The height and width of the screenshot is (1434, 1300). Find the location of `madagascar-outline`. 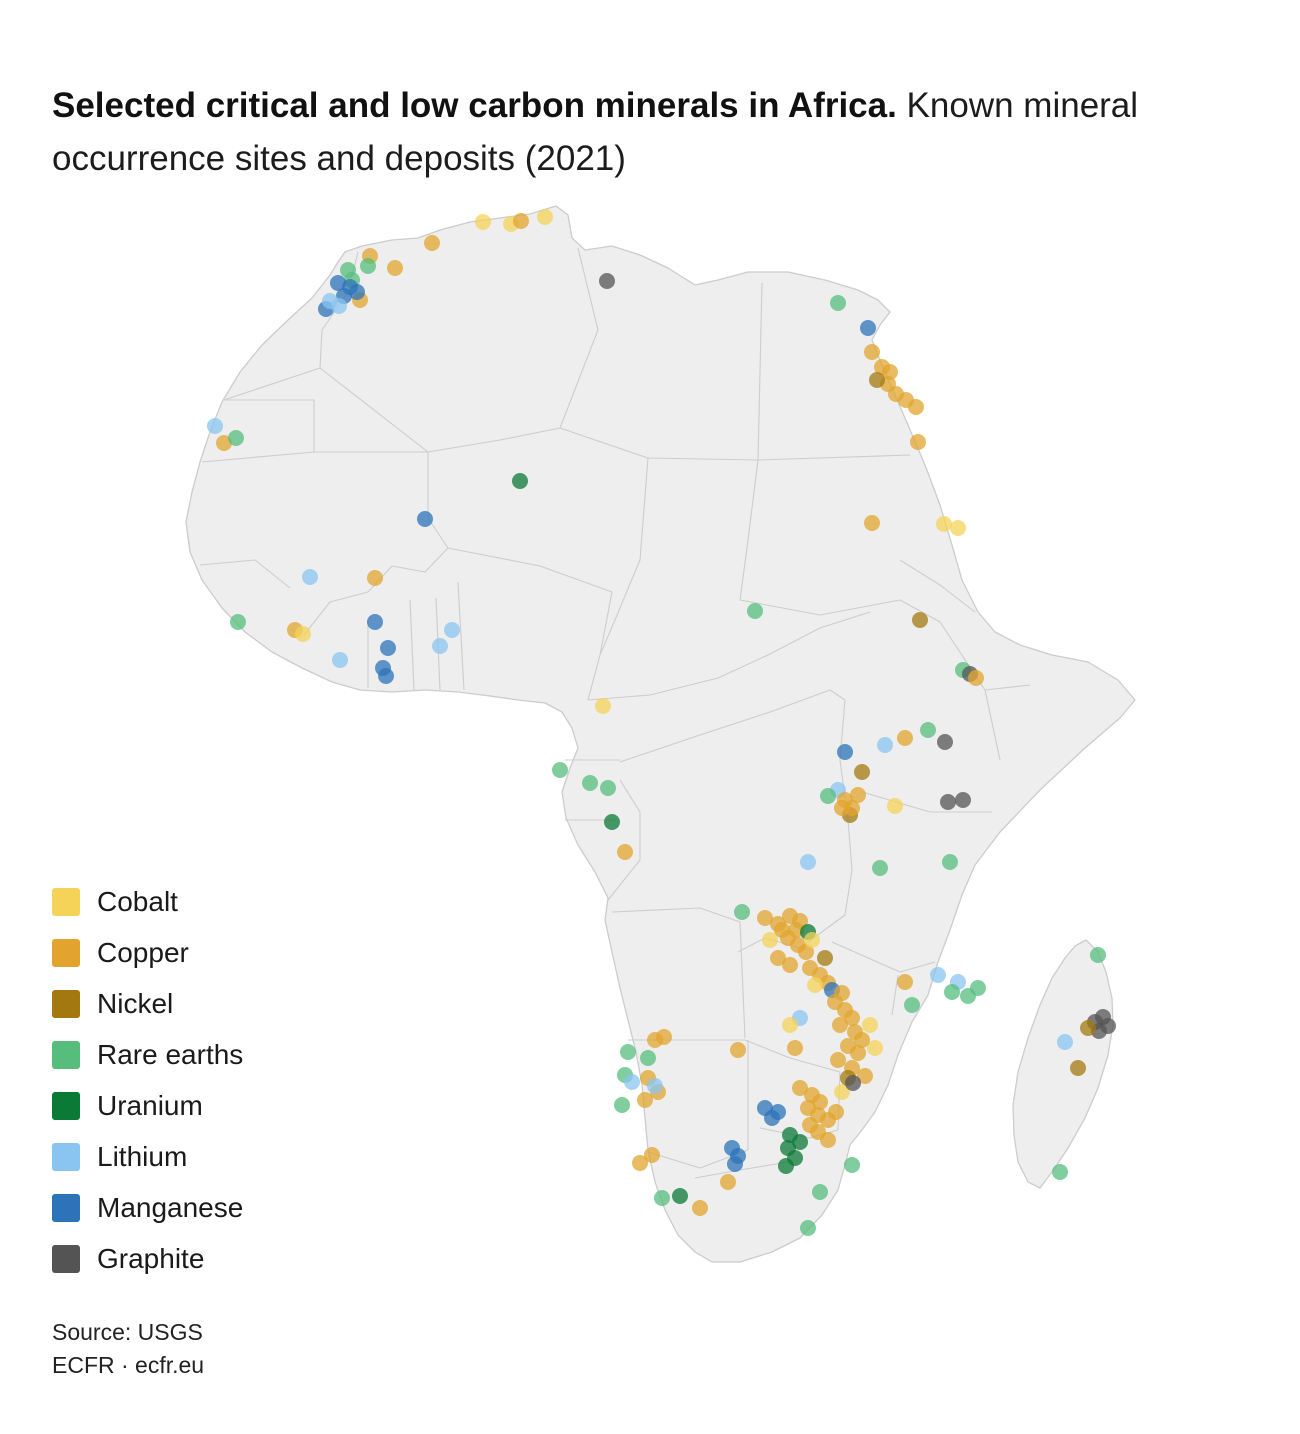

madagascar-outline is located at coordinates (1063, 1064).